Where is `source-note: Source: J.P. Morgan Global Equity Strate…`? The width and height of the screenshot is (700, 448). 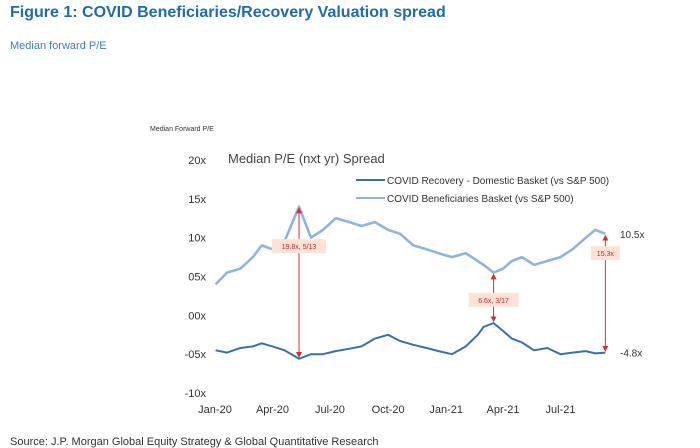 source-note: Source: J.P. Morgan Global Equity Strate… is located at coordinates (194, 442).